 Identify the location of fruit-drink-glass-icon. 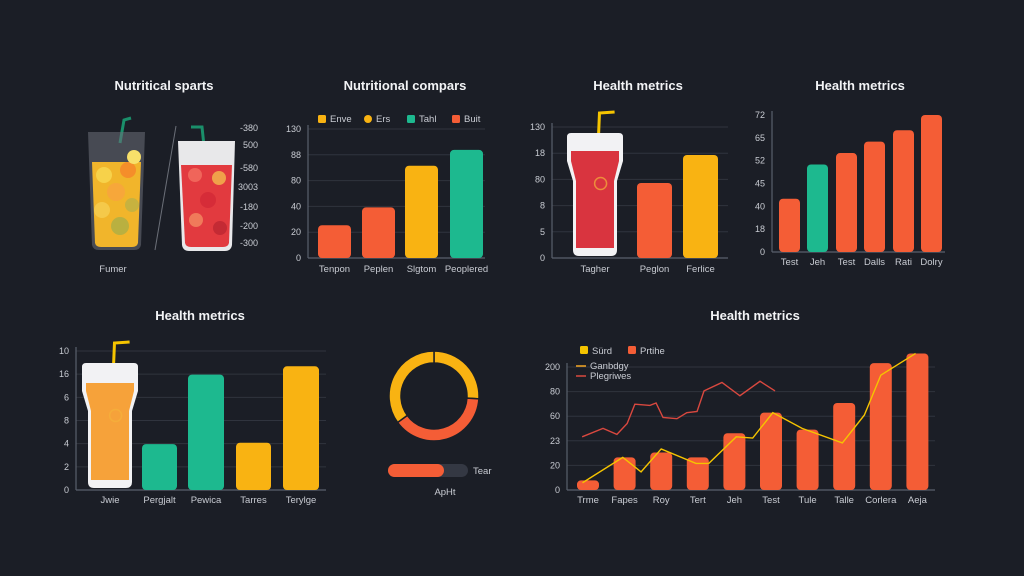
(116, 183).